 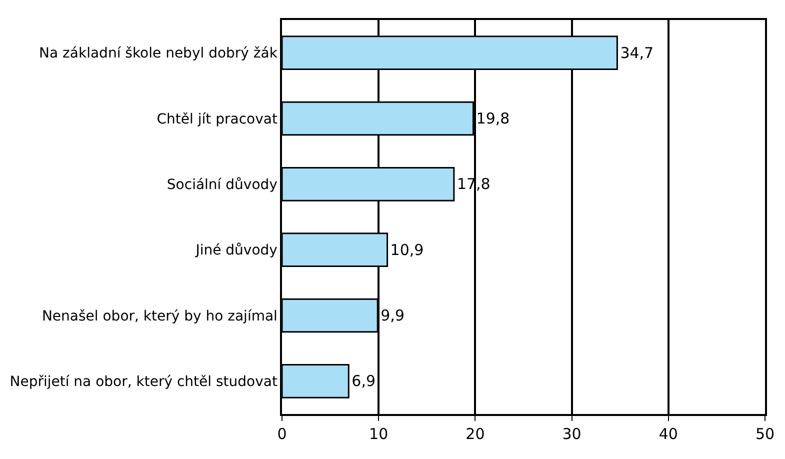 What do you see at coordinates (222, 185) in the screenshot?
I see `y-tick-label: Sociální důvody` at bounding box center [222, 185].